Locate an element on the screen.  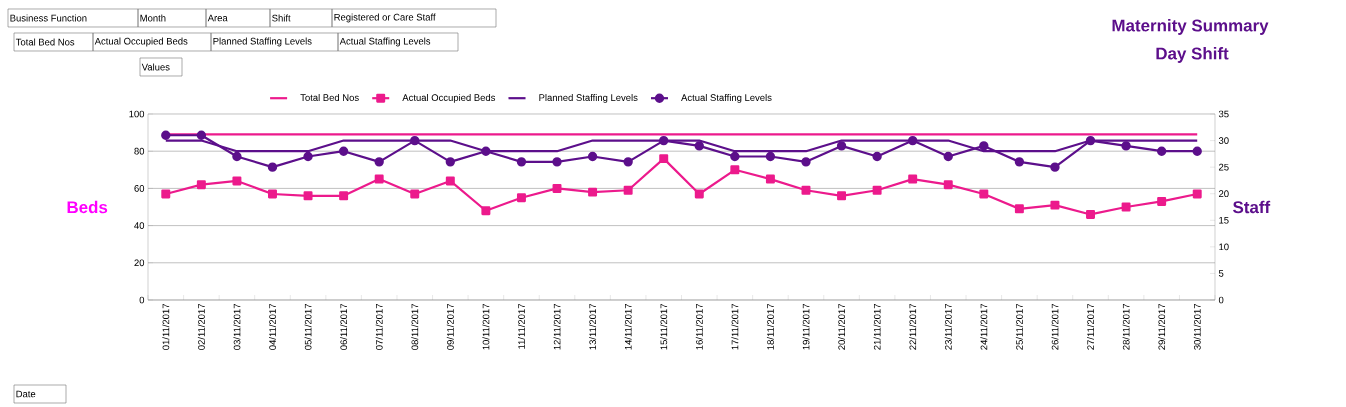
x-tick-label: 17/11/2017 is located at coordinates (735, 326).